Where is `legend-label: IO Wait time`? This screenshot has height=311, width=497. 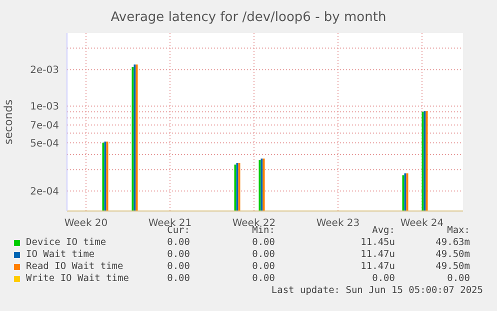
legend-label: IO Wait time is located at coordinates (60, 254).